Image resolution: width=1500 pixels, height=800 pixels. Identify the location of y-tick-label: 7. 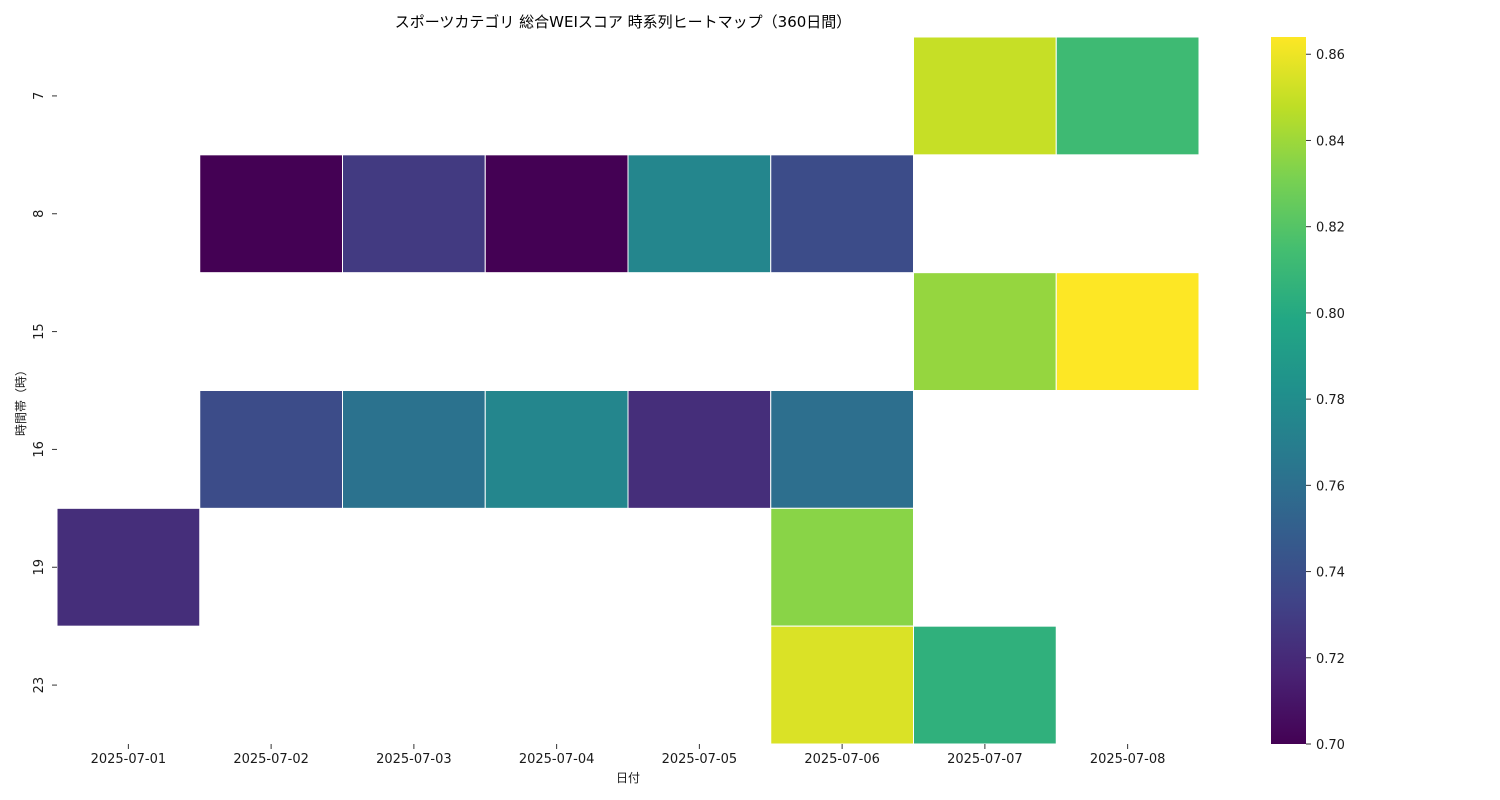
(39, 96).